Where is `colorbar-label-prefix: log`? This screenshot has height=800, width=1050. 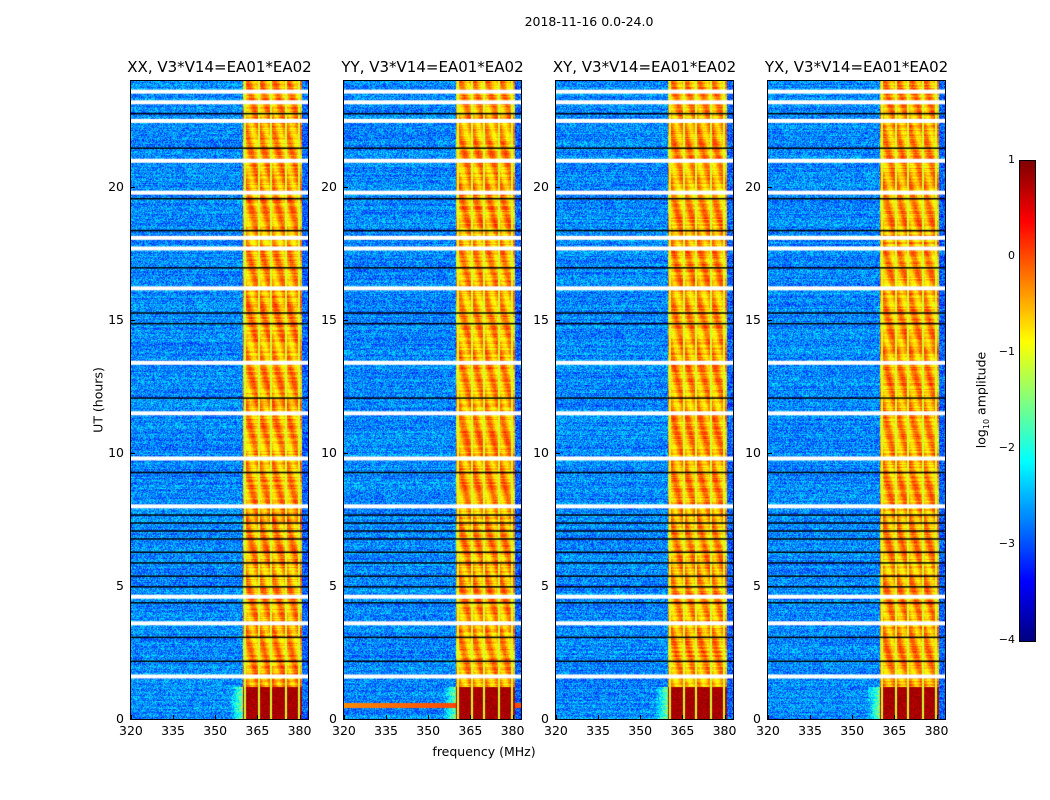
colorbar-label-prefix: log is located at coordinates (981, 439).